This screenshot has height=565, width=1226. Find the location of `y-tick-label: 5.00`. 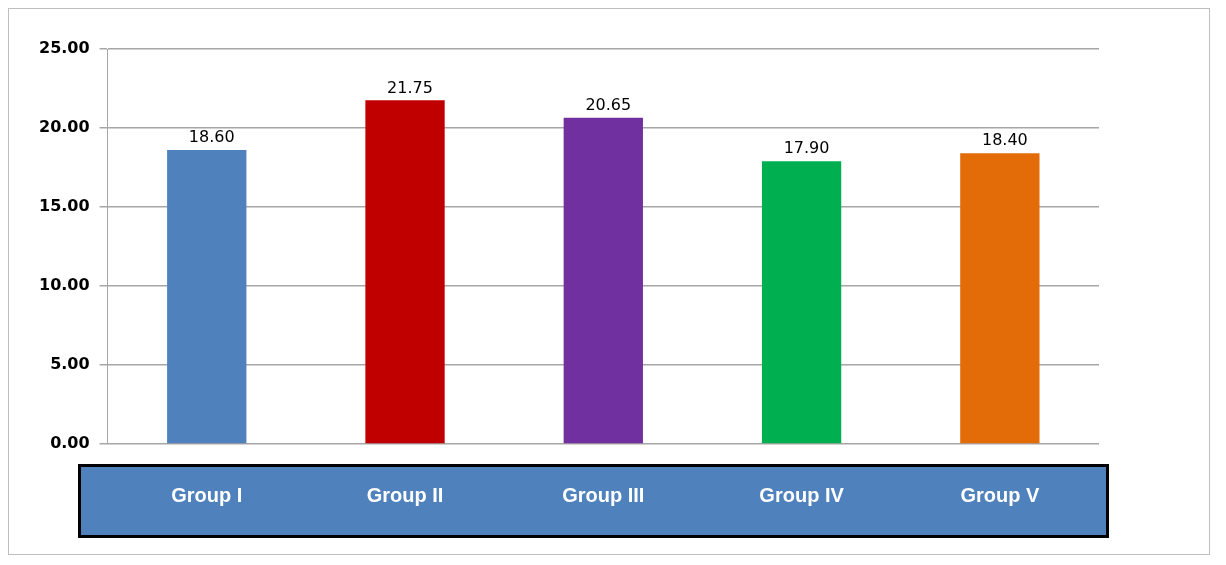

y-tick-label: 5.00 is located at coordinates (70, 364).